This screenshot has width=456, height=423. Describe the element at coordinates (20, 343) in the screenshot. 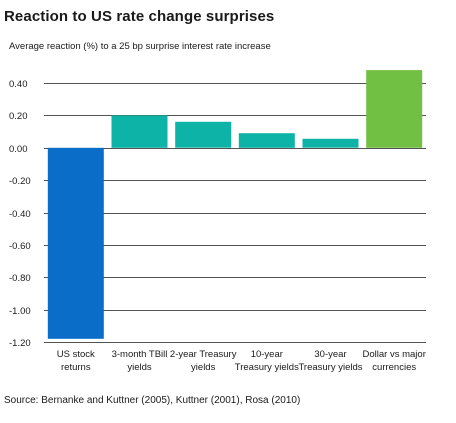

I see `y-tick-label: -1.20` at that location.